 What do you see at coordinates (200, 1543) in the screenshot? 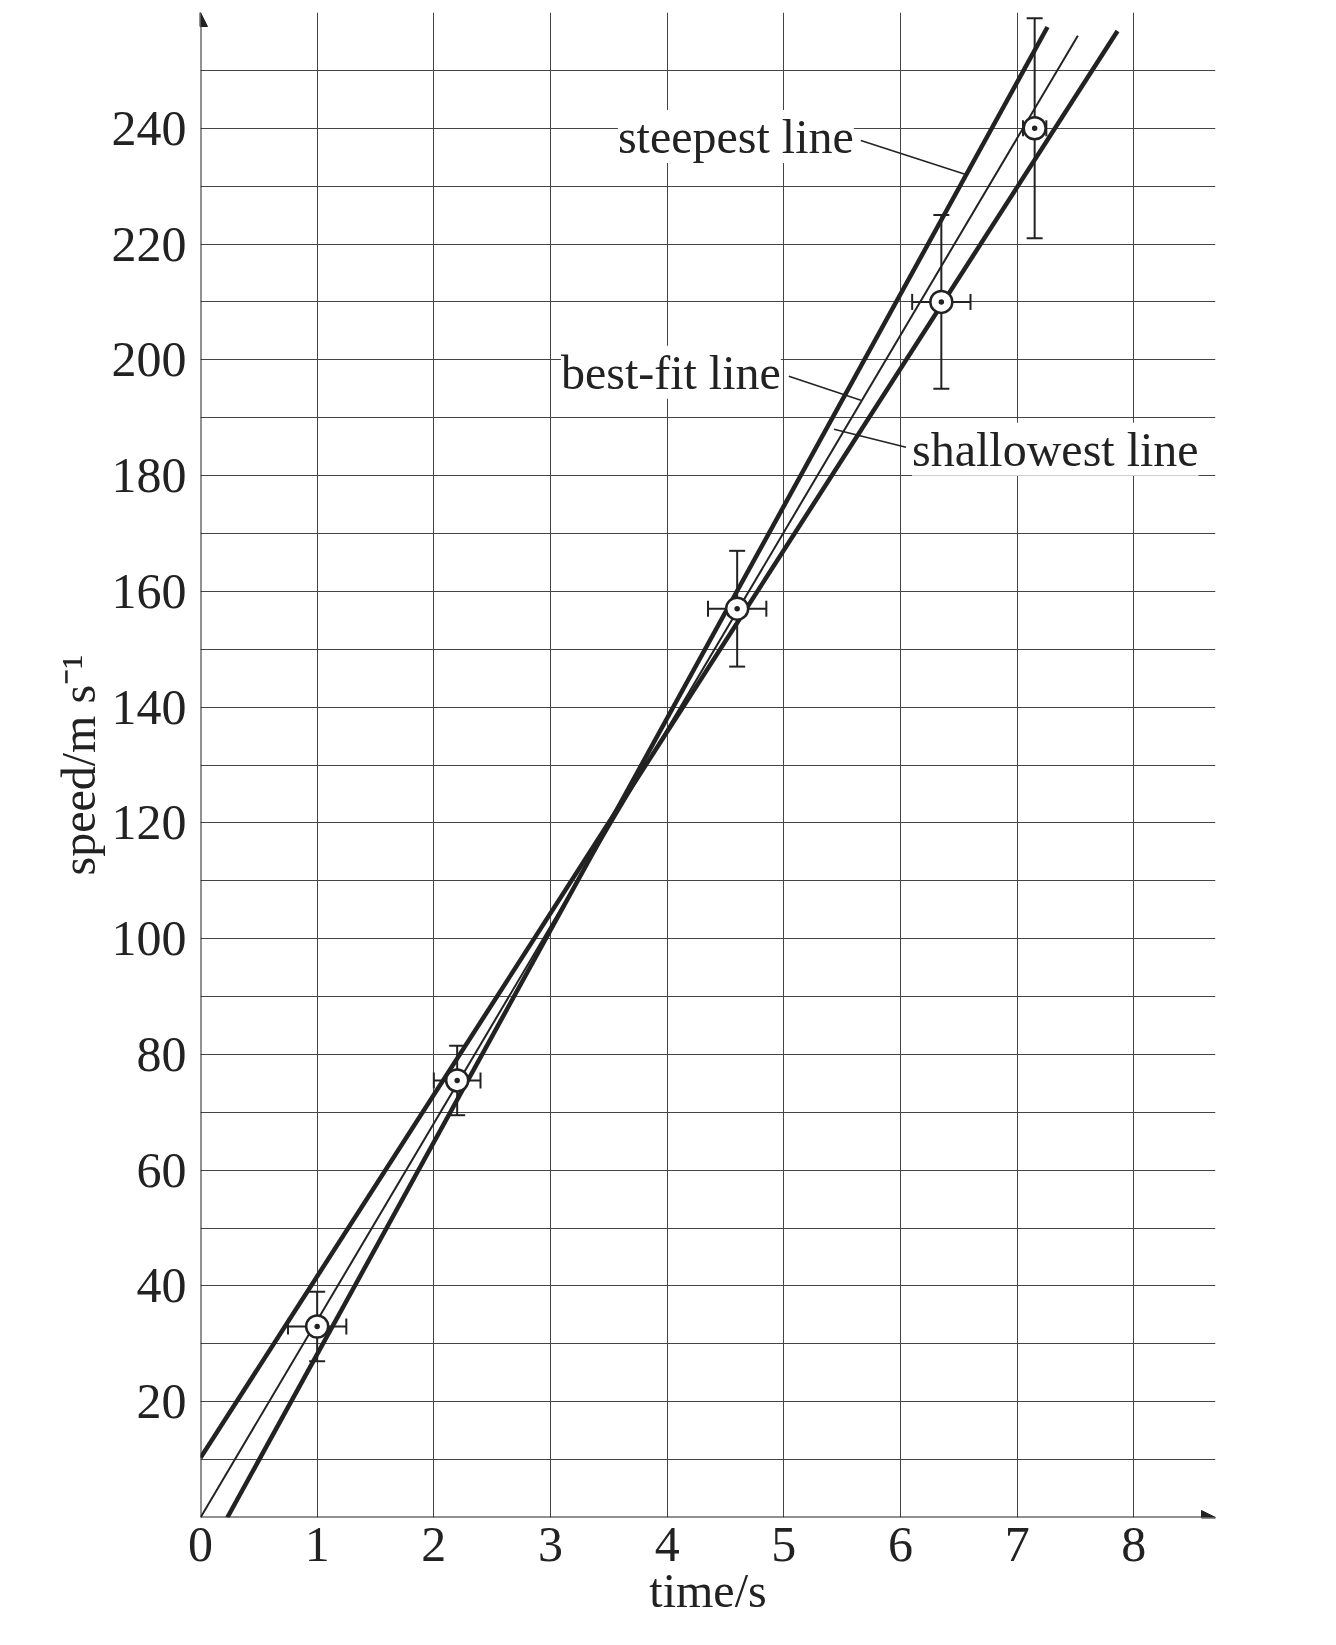
I see `x-tick-label: 0` at bounding box center [200, 1543].